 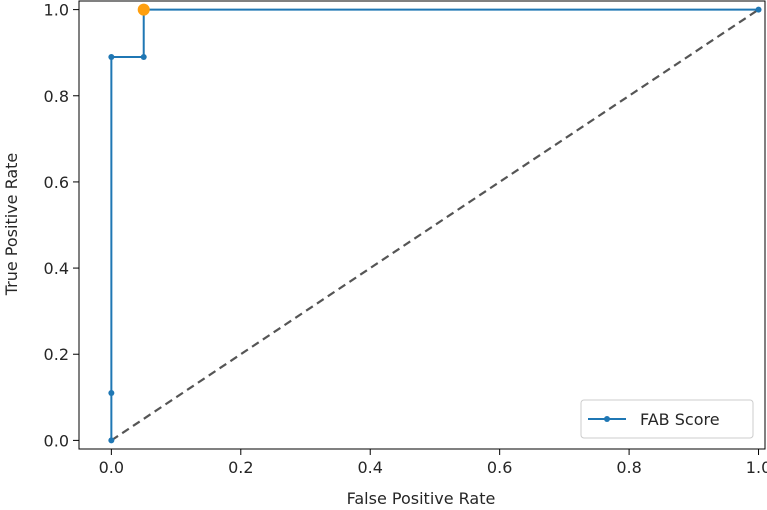 I want to click on legend-frame, so click(x=667, y=419).